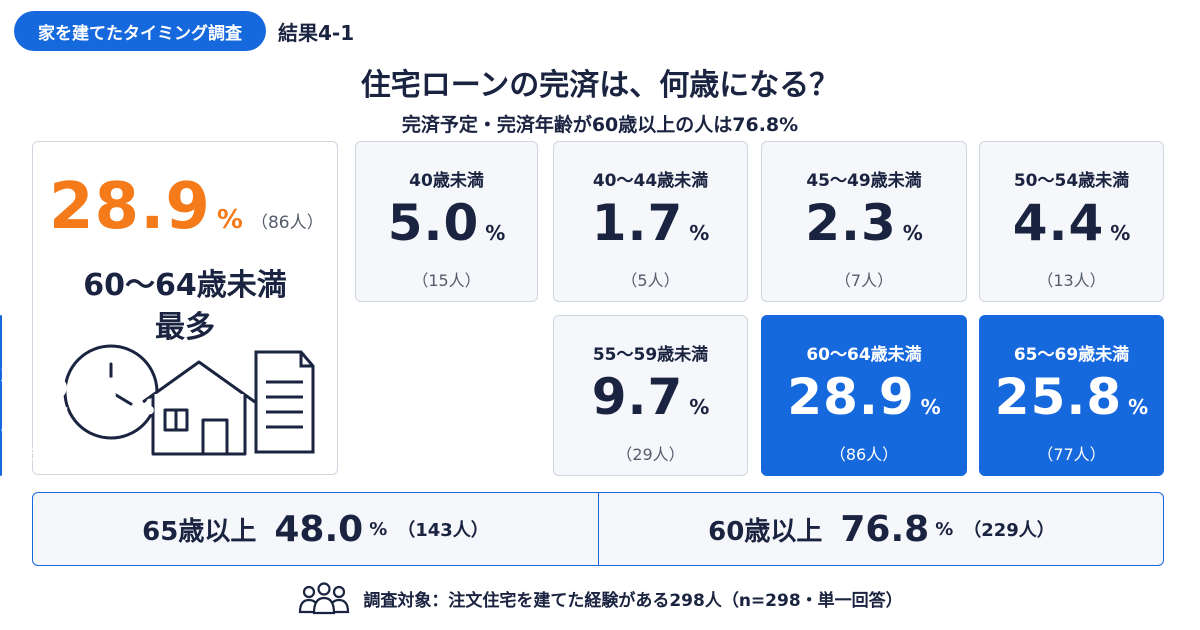 This screenshot has height=630, width=1200. I want to click on age-card: 65〜69歳未満 25.8% （77人）, so click(1071, 395).